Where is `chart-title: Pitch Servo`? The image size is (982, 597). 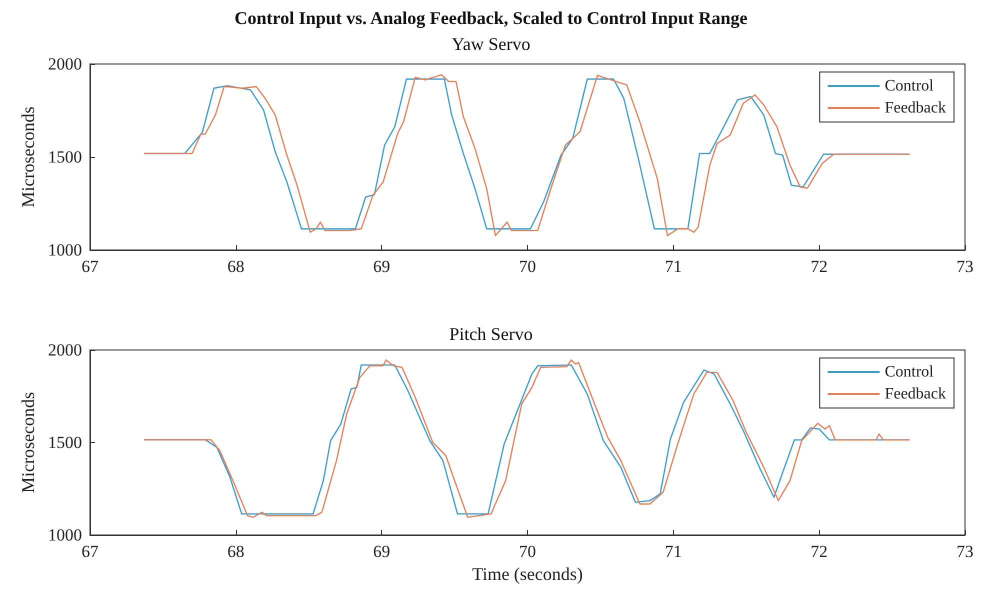
chart-title: Pitch Servo is located at coordinates (491, 334).